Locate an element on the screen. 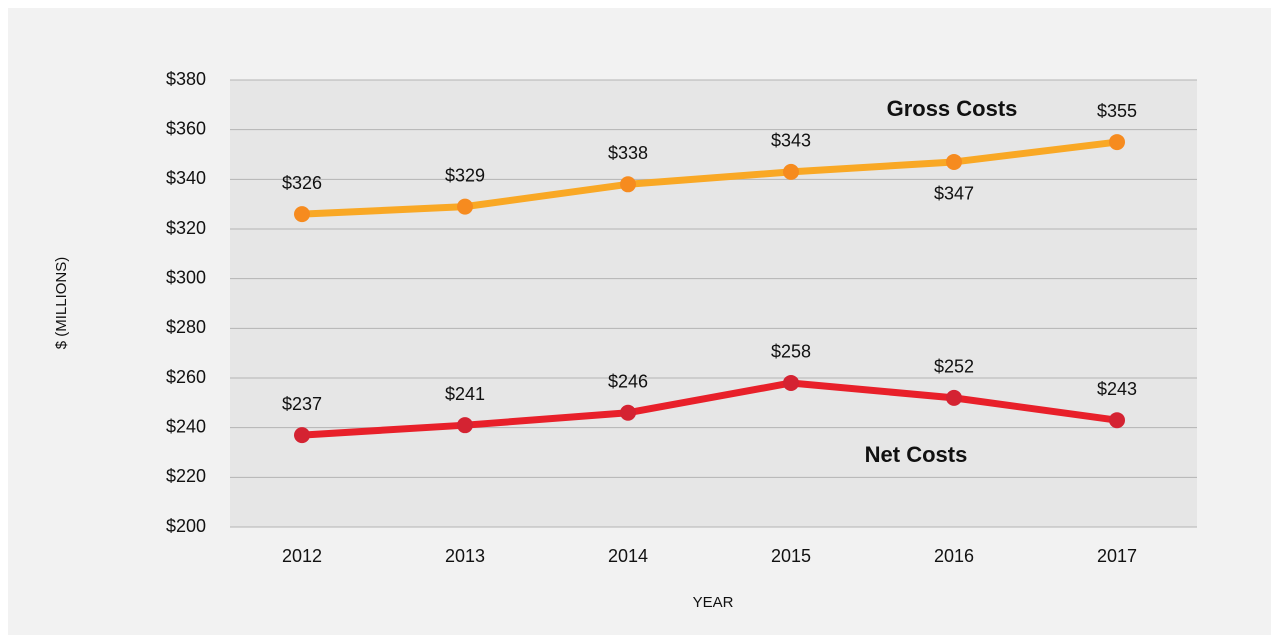 The width and height of the screenshot is (1279, 637). y-axis-label: $ (MILLIONS) is located at coordinates (61, 303).